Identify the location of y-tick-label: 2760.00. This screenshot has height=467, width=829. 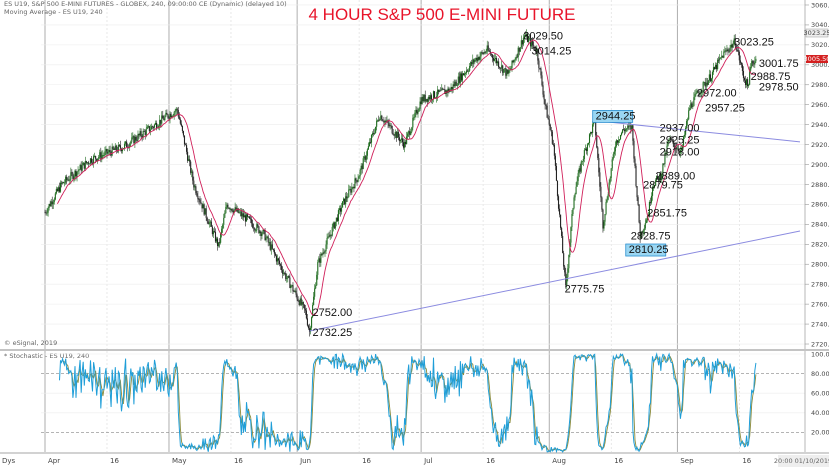
(820, 304).